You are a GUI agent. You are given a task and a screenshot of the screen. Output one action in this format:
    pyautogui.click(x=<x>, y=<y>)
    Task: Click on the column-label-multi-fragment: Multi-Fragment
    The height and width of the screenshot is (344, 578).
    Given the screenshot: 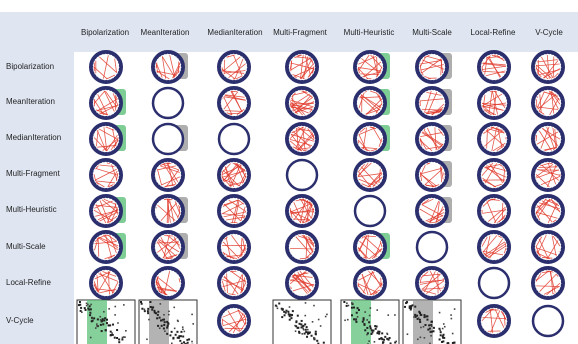 What is the action you would take?
    pyautogui.click(x=300, y=32)
    